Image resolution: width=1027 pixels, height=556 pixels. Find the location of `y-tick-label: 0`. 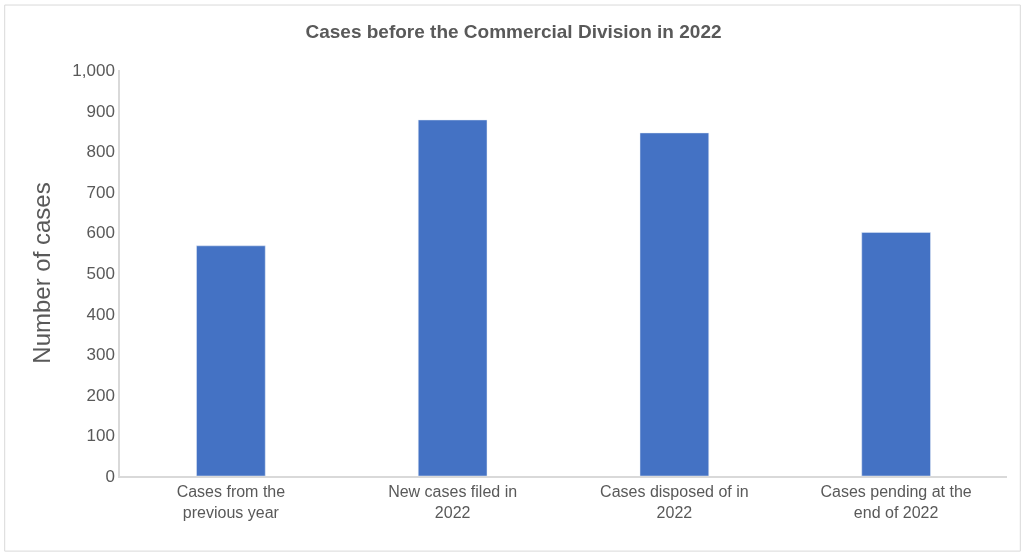

y-tick-label: 0 is located at coordinates (110, 476).